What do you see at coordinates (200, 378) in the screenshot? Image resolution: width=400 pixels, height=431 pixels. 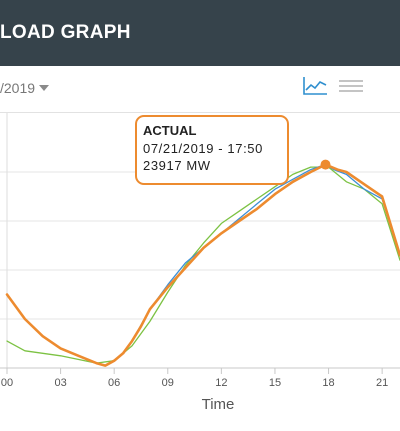 I see `x-axis: 00 03 06 09 12 15 18 21` at bounding box center [200, 378].